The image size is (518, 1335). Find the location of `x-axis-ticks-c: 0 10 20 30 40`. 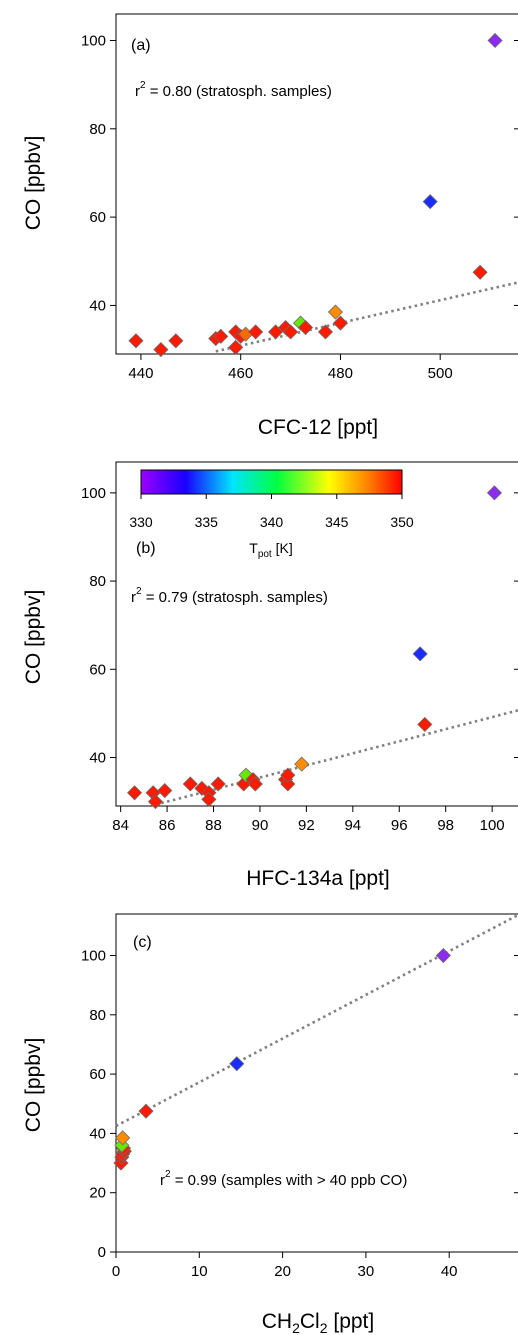

x-axis-ticks-c: 0 10 20 30 40 is located at coordinates (285, 1266).